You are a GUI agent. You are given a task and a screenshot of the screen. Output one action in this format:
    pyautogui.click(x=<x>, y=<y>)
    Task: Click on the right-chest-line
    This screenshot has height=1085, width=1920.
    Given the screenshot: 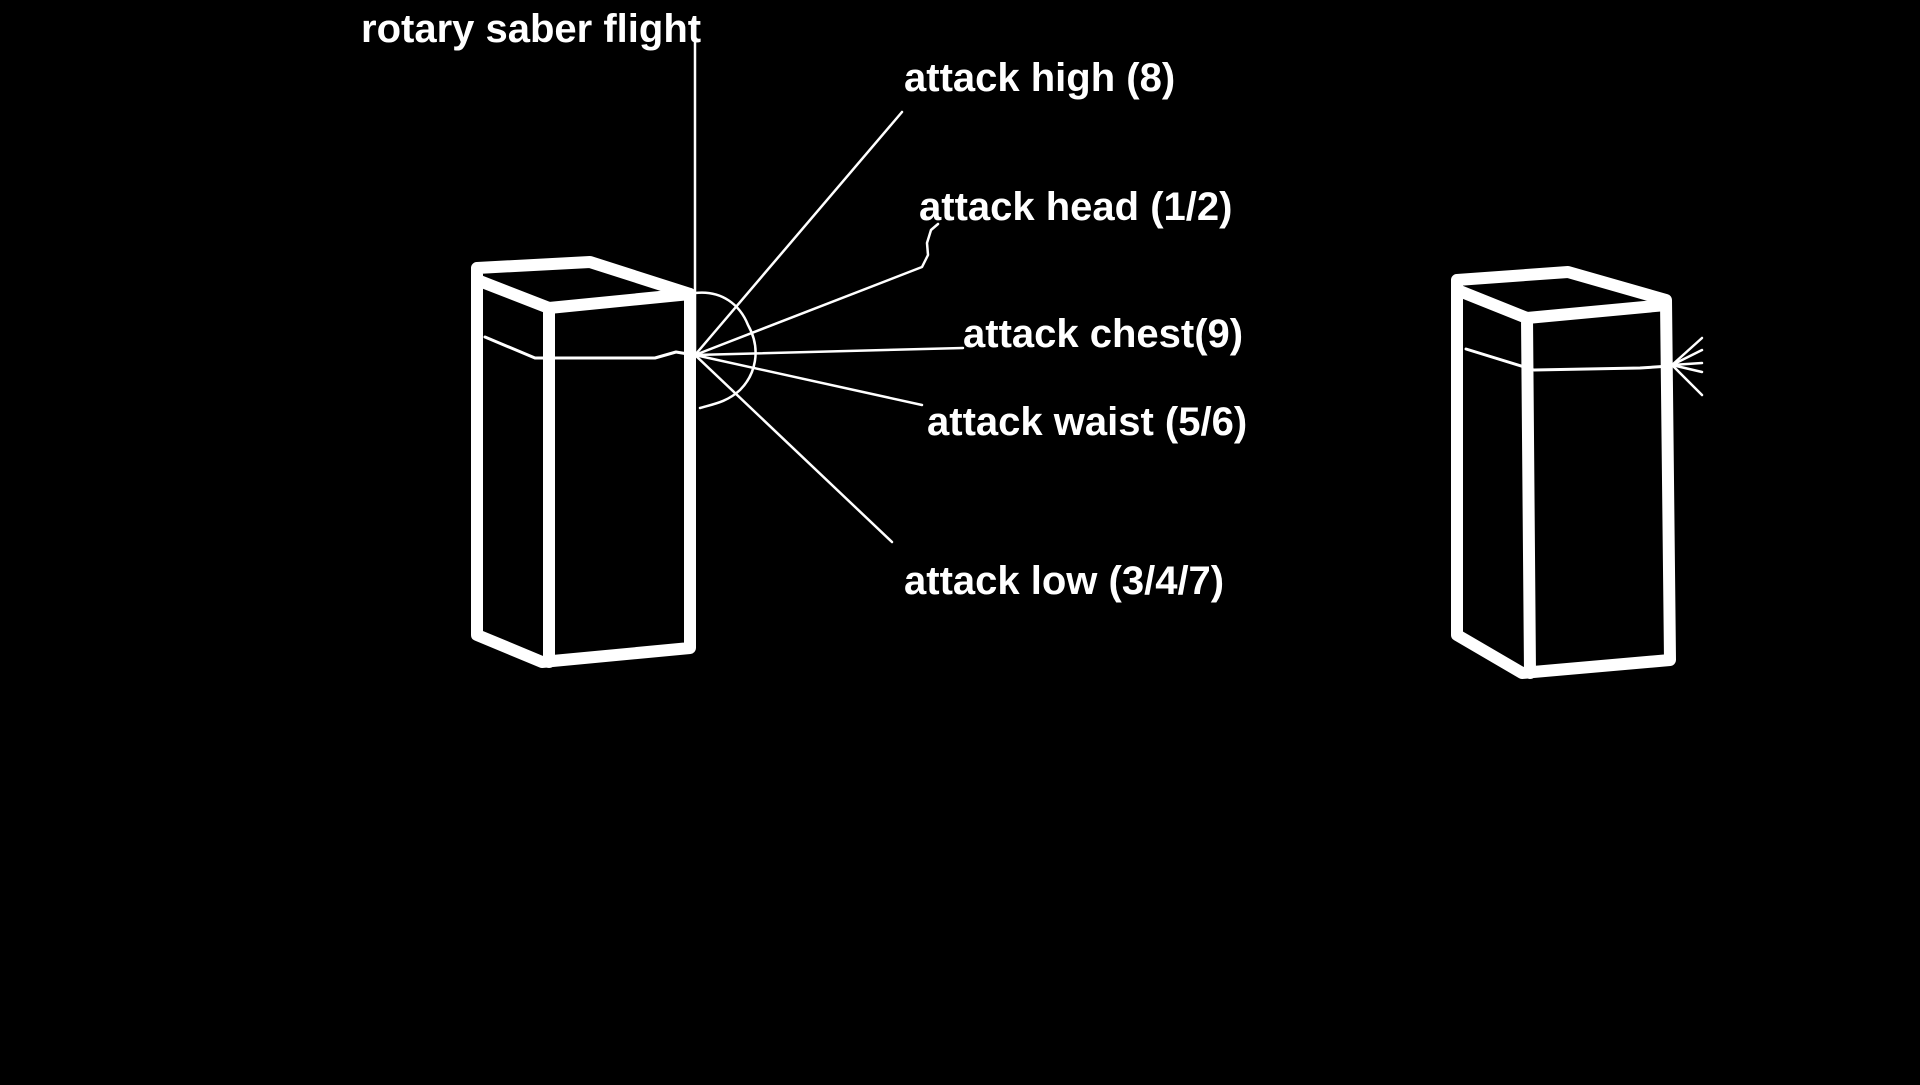 What is the action you would take?
    pyautogui.click(x=1687, y=364)
    